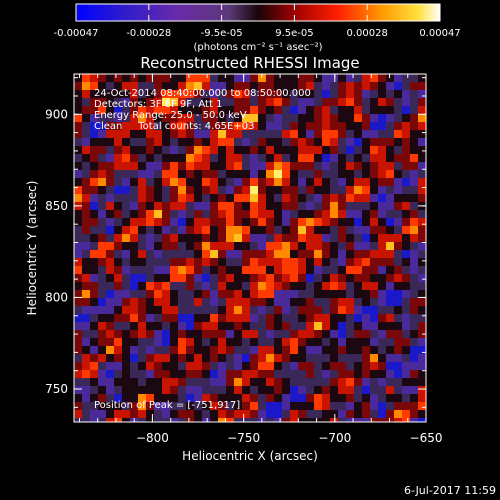 The image size is (500, 500). What do you see at coordinates (148, 33) in the screenshot?
I see `colorbar-tick-label: -0.00028` at bounding box center [148, 33].